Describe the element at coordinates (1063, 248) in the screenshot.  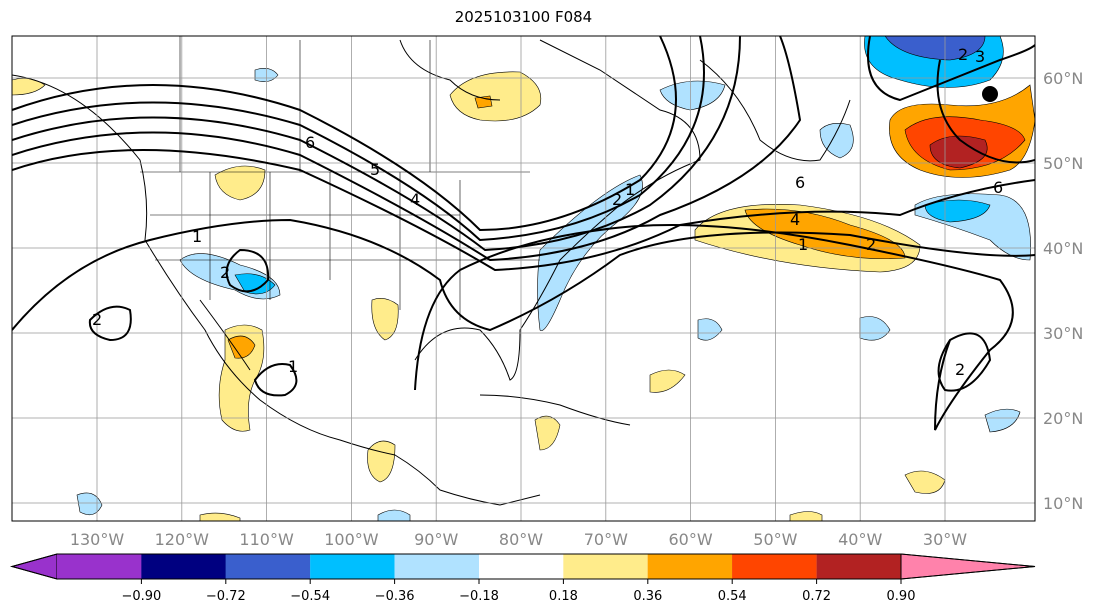
I see `latitude-label: 40°N` at that location.